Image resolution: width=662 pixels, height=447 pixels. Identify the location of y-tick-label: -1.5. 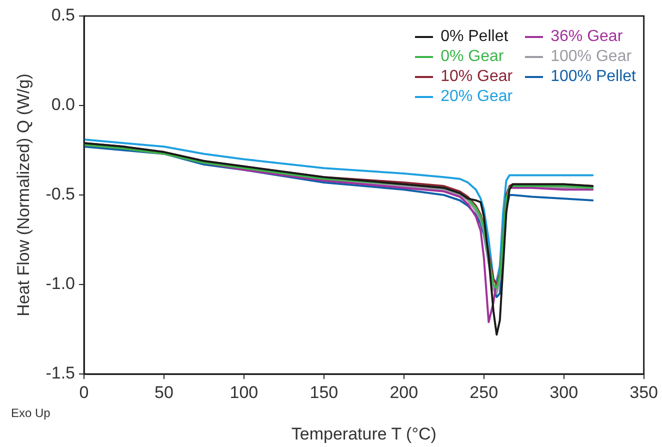
(60, 373).